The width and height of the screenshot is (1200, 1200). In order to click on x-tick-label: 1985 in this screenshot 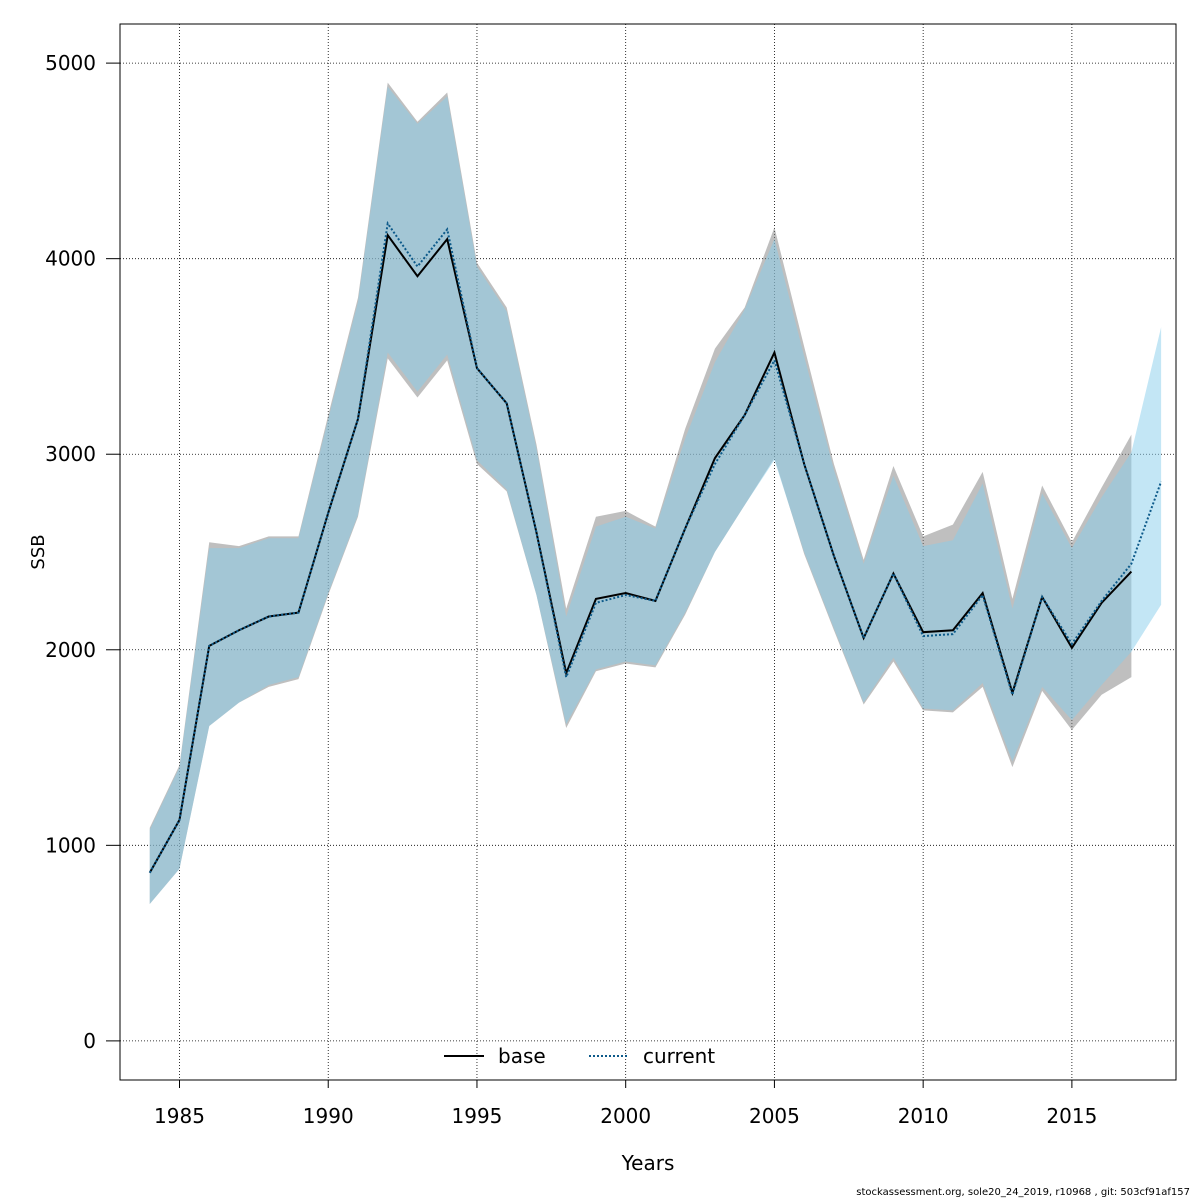, I will do `click(179, 1116)`.